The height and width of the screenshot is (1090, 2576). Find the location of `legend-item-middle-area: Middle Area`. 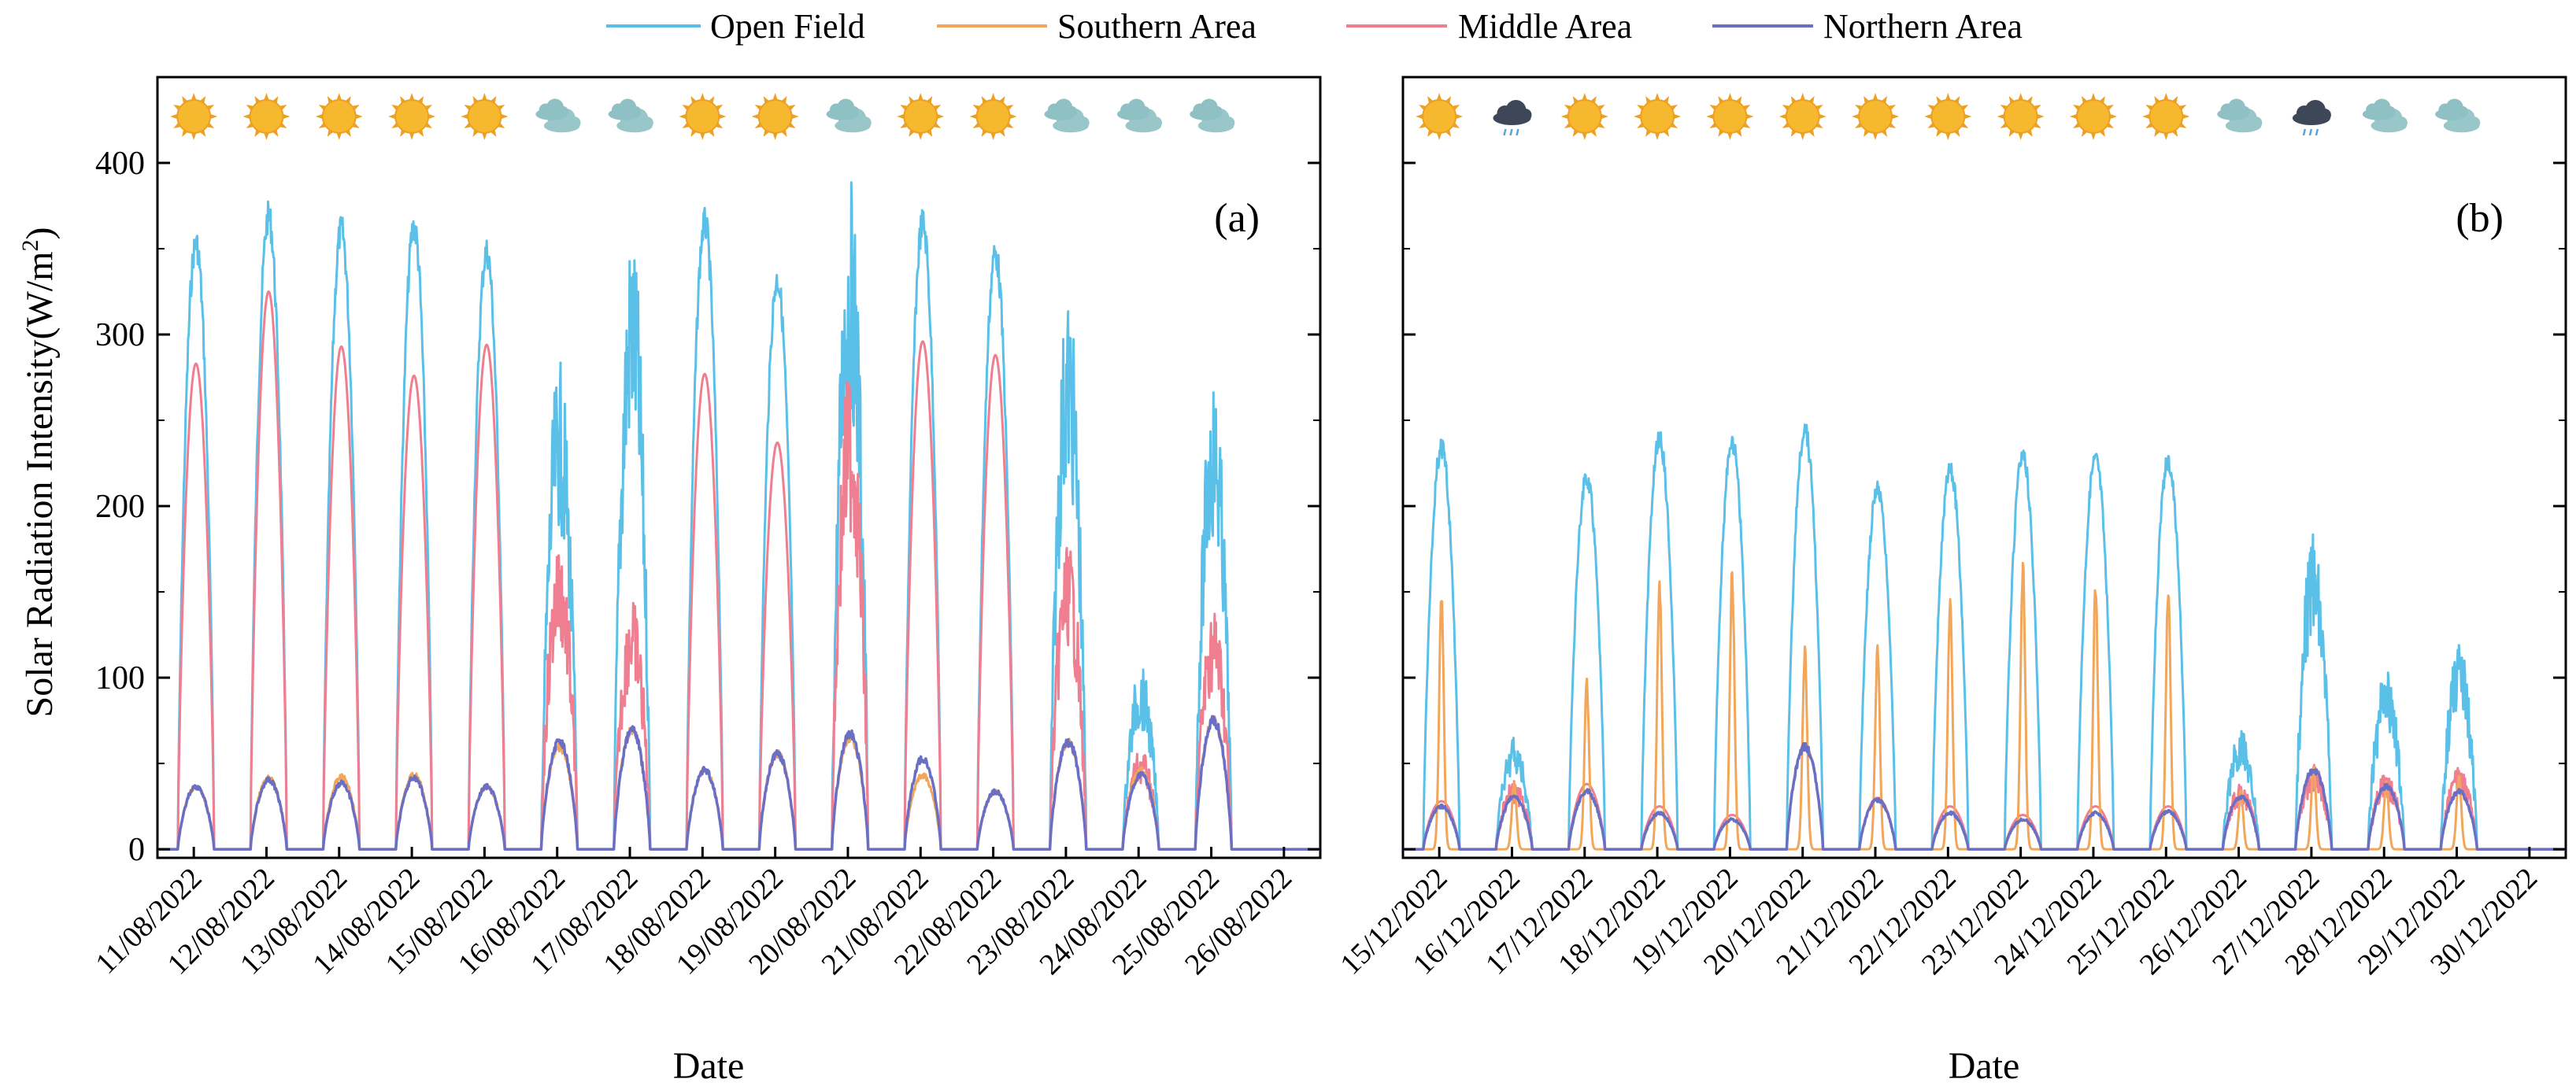

legend-item-middle-area: Middle Area is located at coordinates (1489, 26).